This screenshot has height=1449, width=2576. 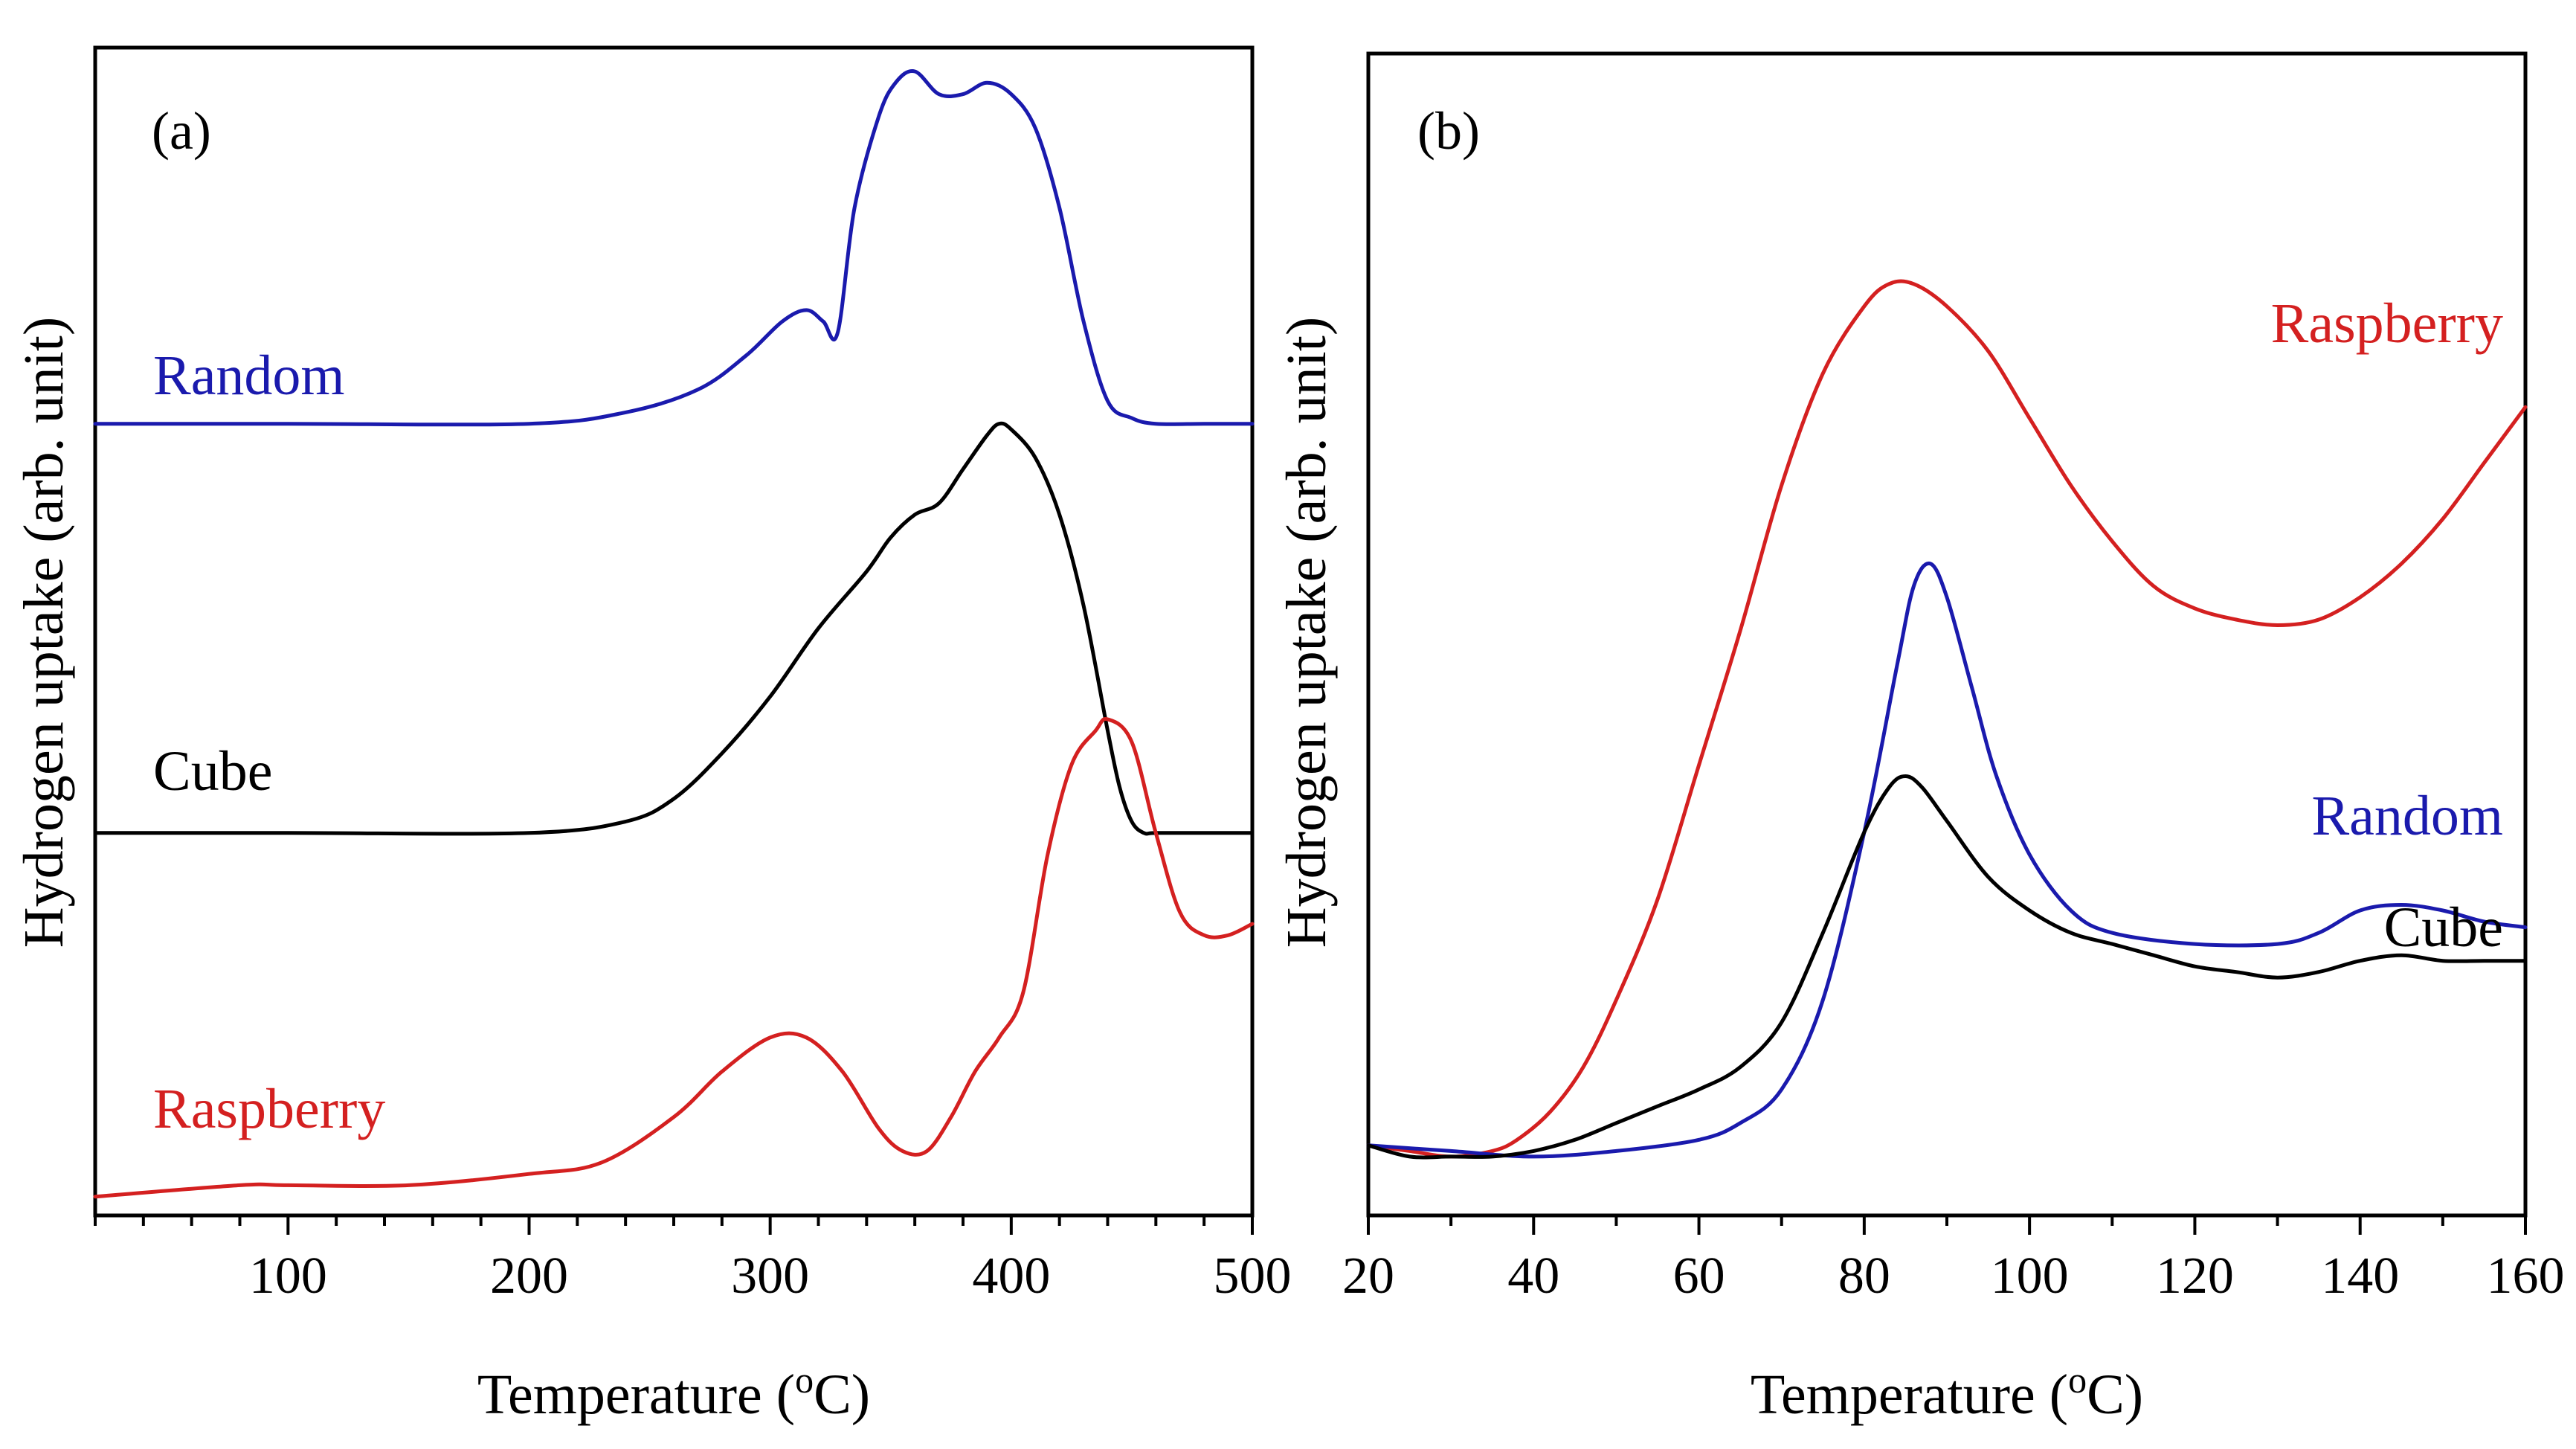 I want to click on panel-b-random-label: Random, so click(x=2407, y=816).